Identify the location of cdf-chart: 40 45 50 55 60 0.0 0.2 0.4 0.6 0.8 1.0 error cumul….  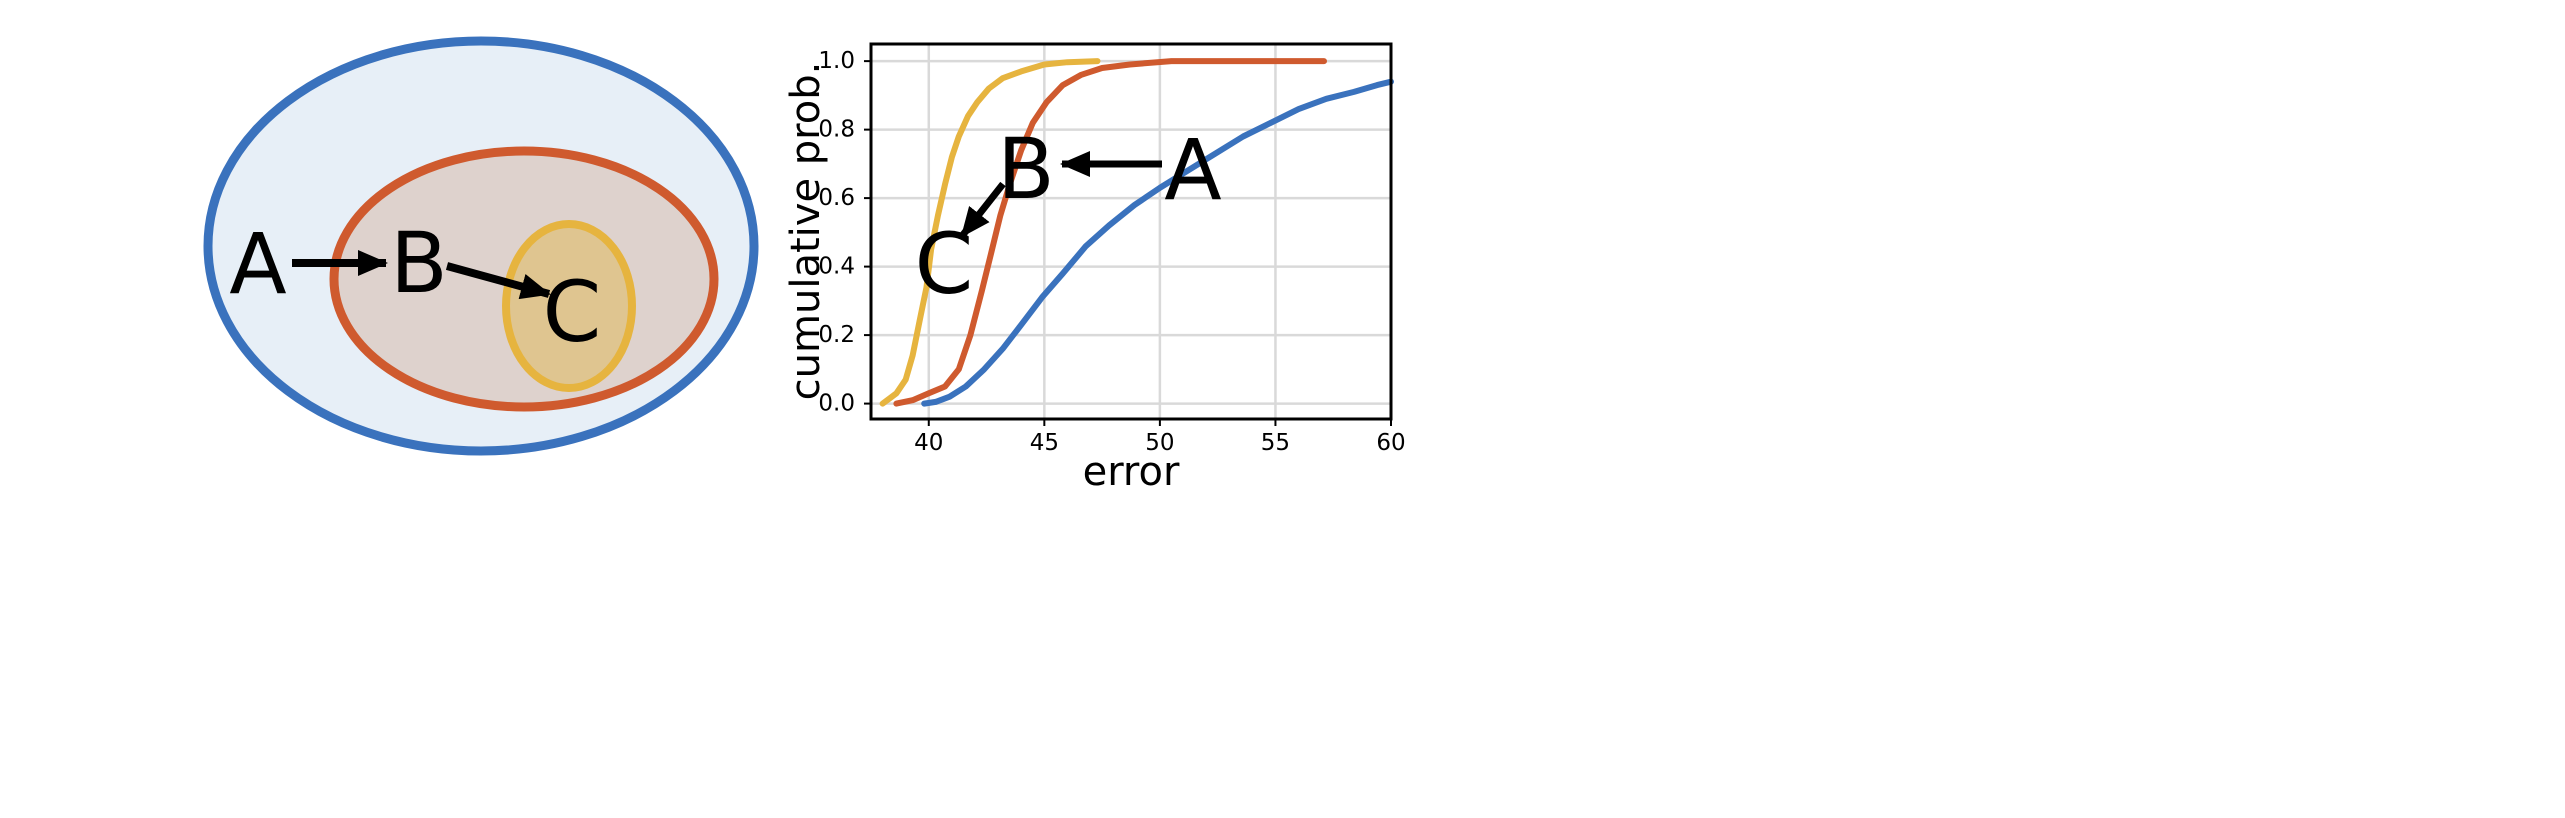
(1094, 268).